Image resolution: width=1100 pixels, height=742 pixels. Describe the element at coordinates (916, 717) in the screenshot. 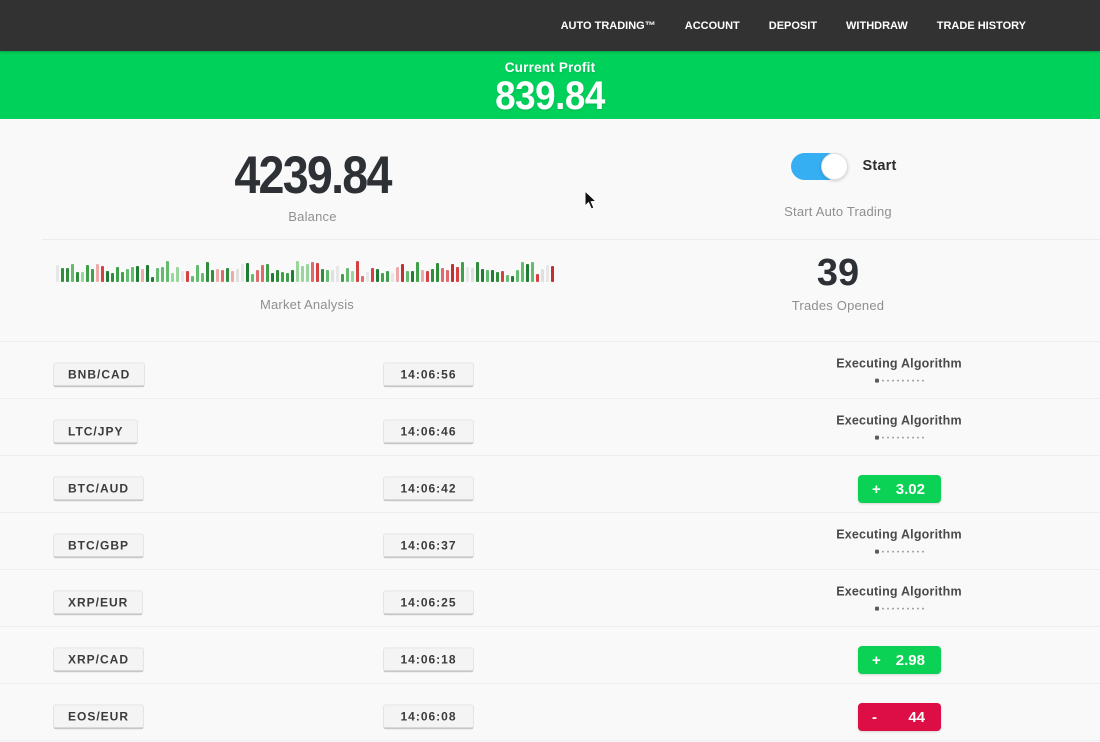

I see `badge-amount: 44` at that location.